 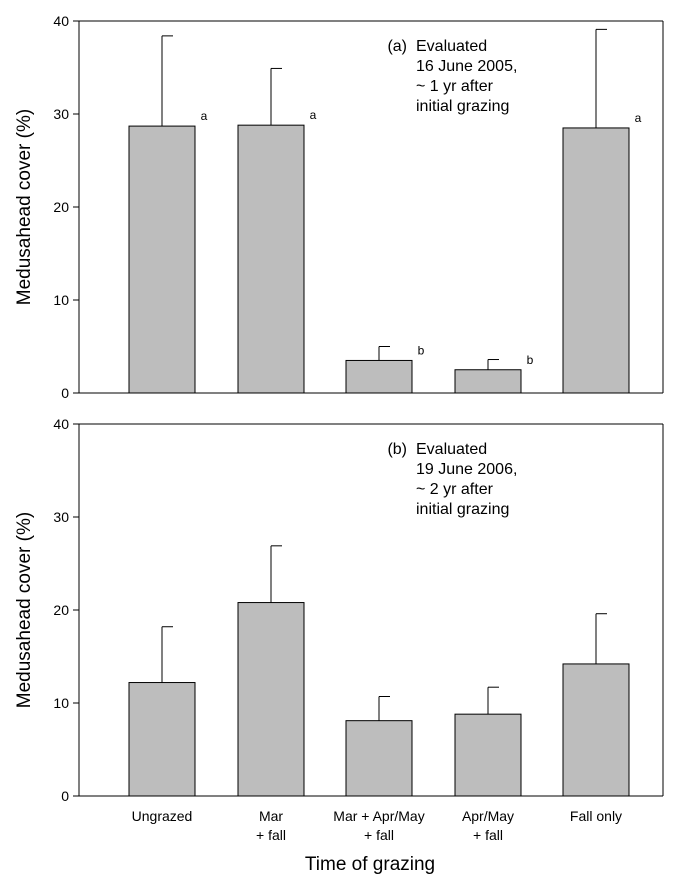 I want to click on panel-label: (b), so click(x=397, y=449).